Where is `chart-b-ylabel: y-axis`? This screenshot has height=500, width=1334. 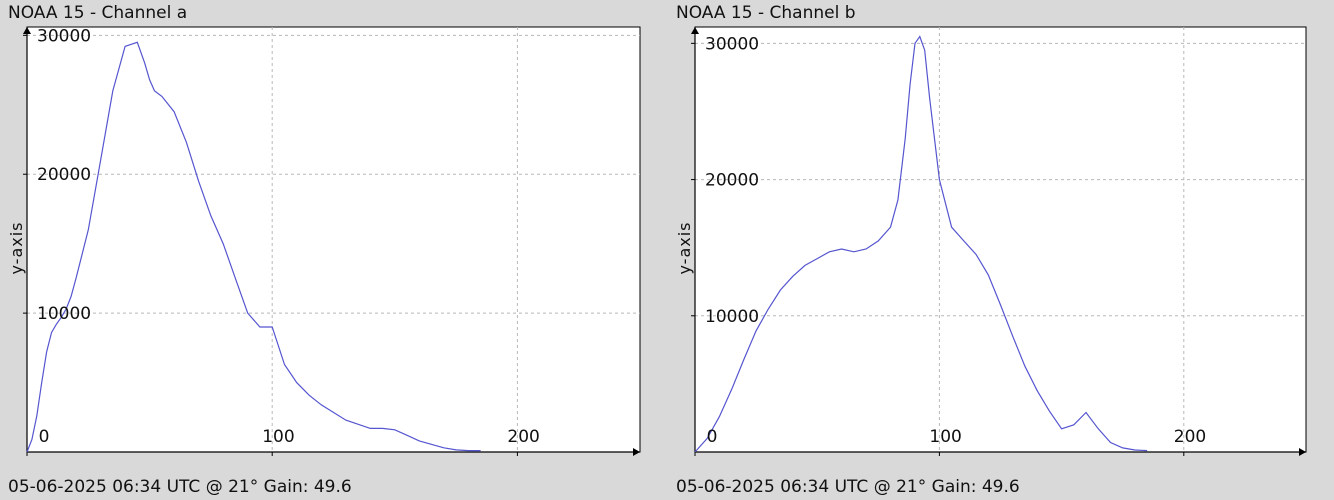 chart-b-ylabel: y-axis is located at coordinates (684, 247).